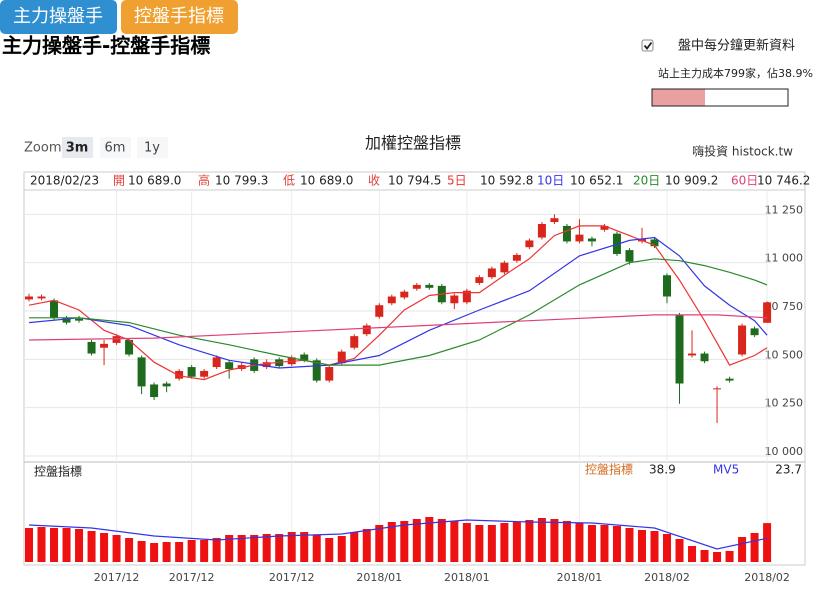  Describe the element at coordinates (609, 469) in the screenshot. I see `legend-label: 控盤指標` at that location.